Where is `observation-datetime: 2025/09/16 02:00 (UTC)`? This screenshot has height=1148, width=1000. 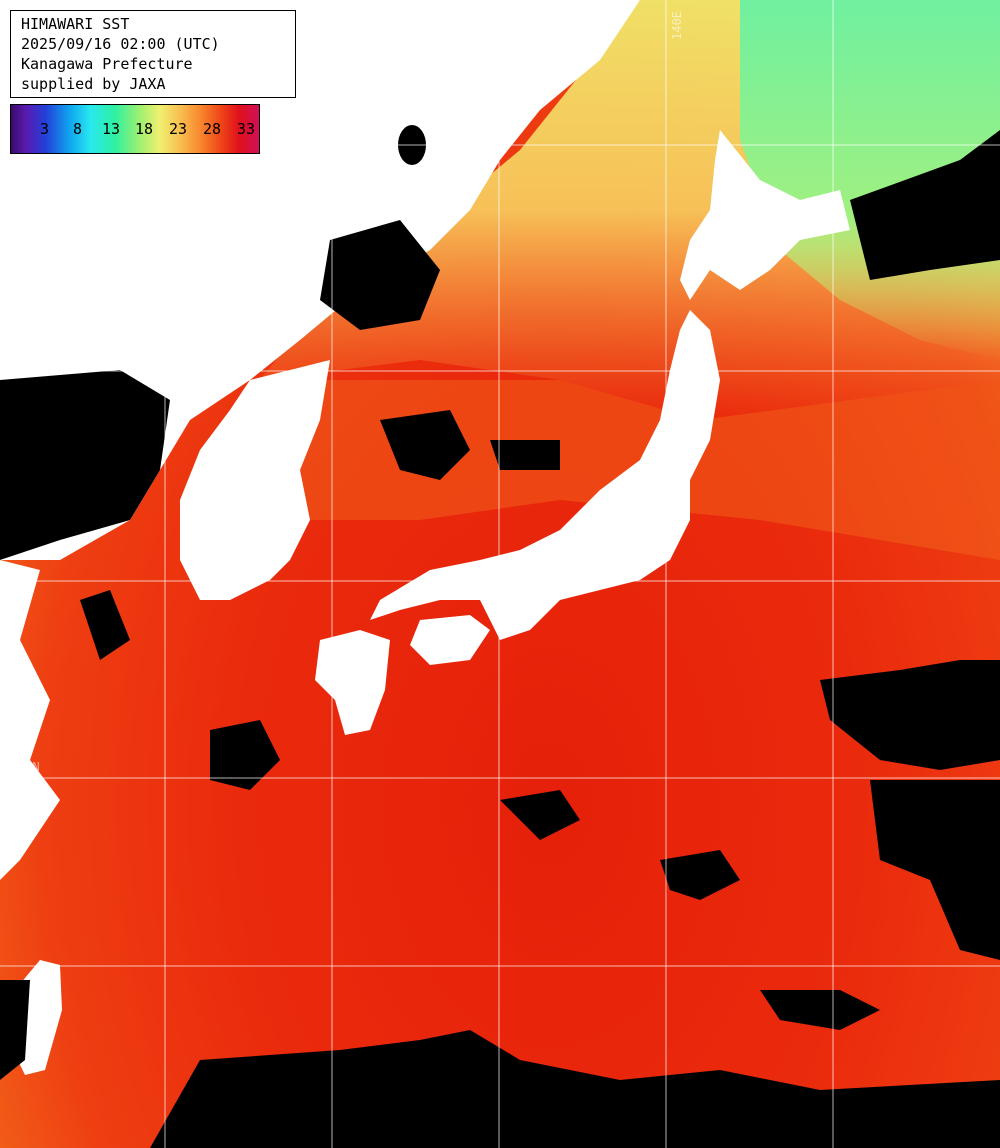
observation-datetime: 2025/09/16 02:00 (UTC) is located at coordinates (120, 44).